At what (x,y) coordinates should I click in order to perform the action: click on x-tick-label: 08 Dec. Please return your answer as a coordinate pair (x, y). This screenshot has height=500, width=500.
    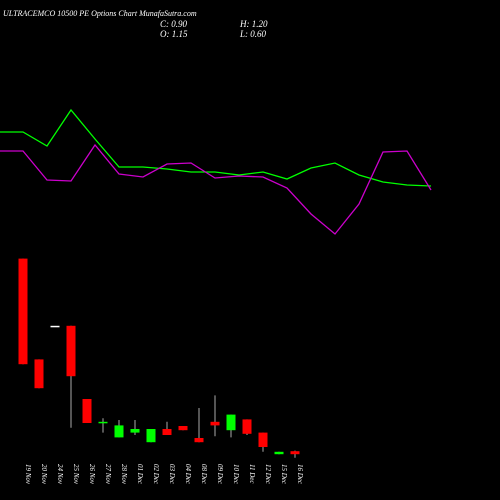
    Looking at the image, I should click on (204, 474).